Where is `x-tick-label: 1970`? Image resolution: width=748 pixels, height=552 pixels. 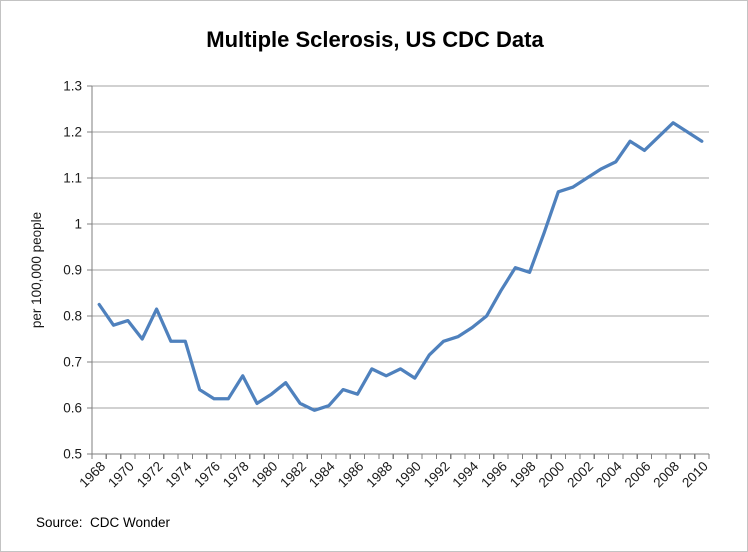 x-tick-label: 1970 is located at coordinates (121, 475).